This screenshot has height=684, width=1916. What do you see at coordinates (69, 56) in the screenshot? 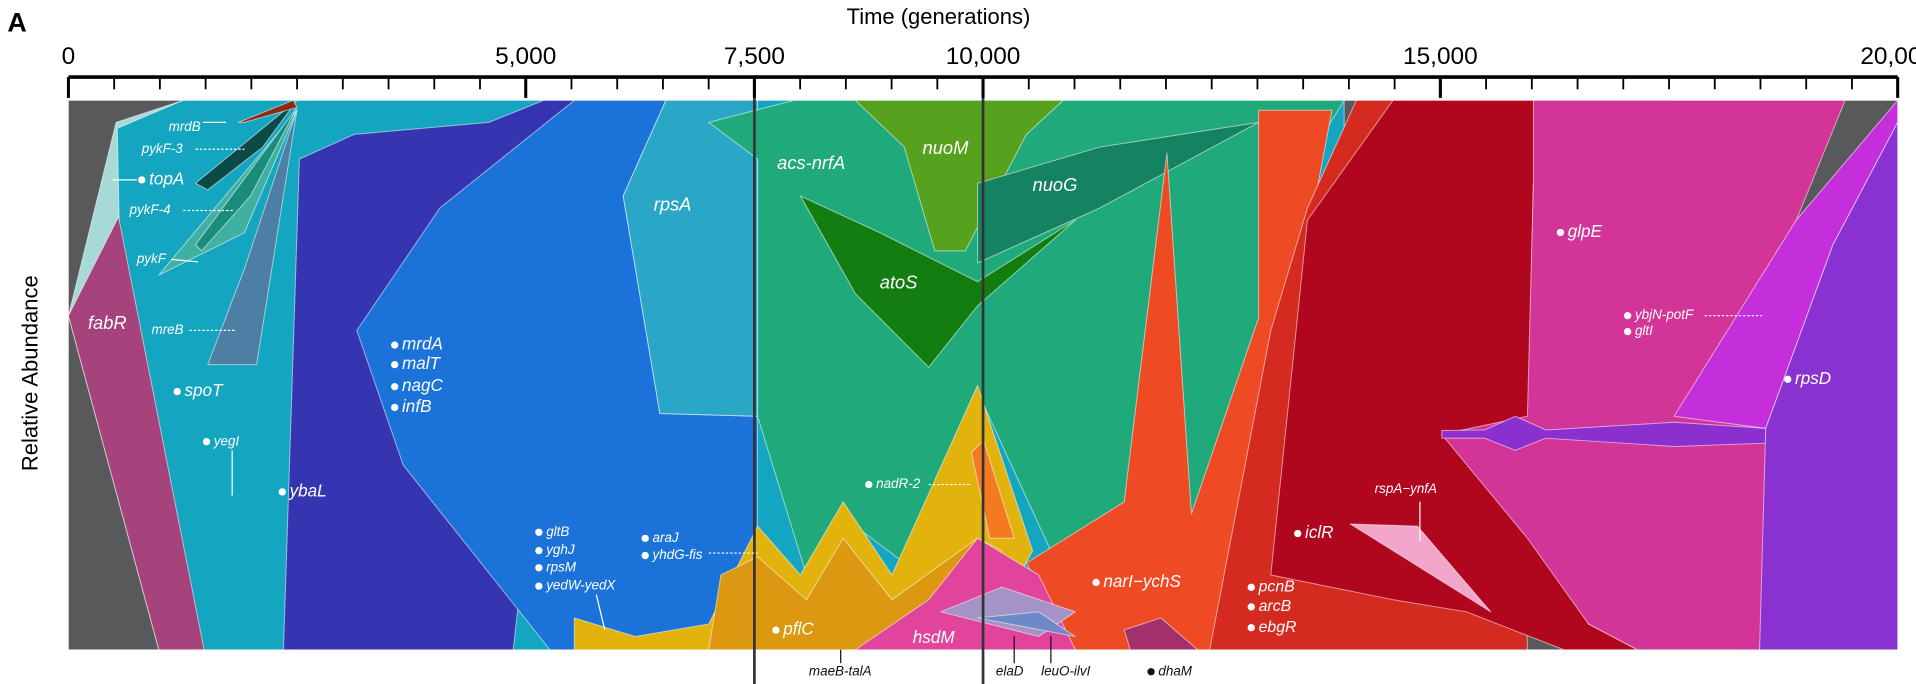
I see `x-tick-label: 0` at bounding box center [69, 56].